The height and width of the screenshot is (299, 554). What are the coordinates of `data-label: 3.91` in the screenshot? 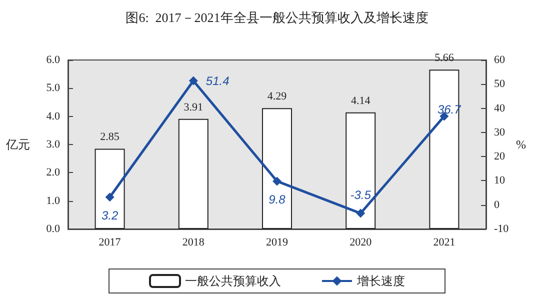 It's located at (194, 107).